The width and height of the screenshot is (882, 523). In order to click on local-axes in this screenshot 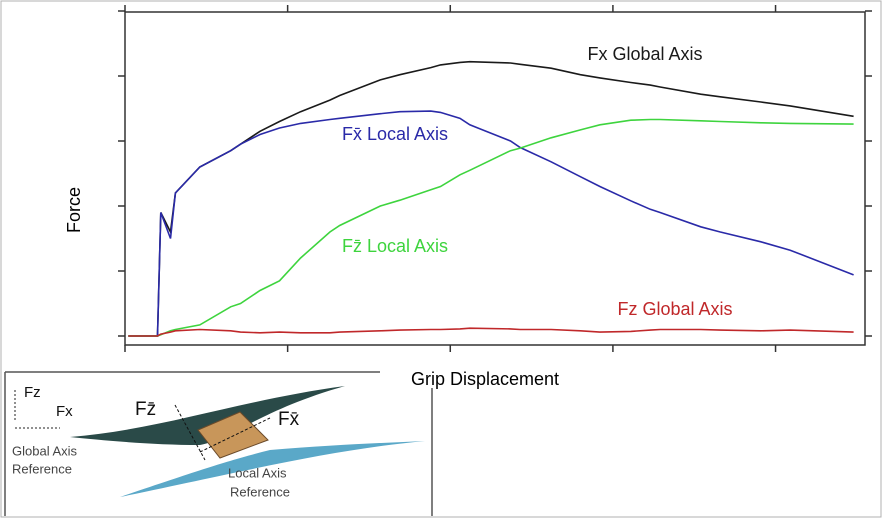, I will do `click(222, 432)`.